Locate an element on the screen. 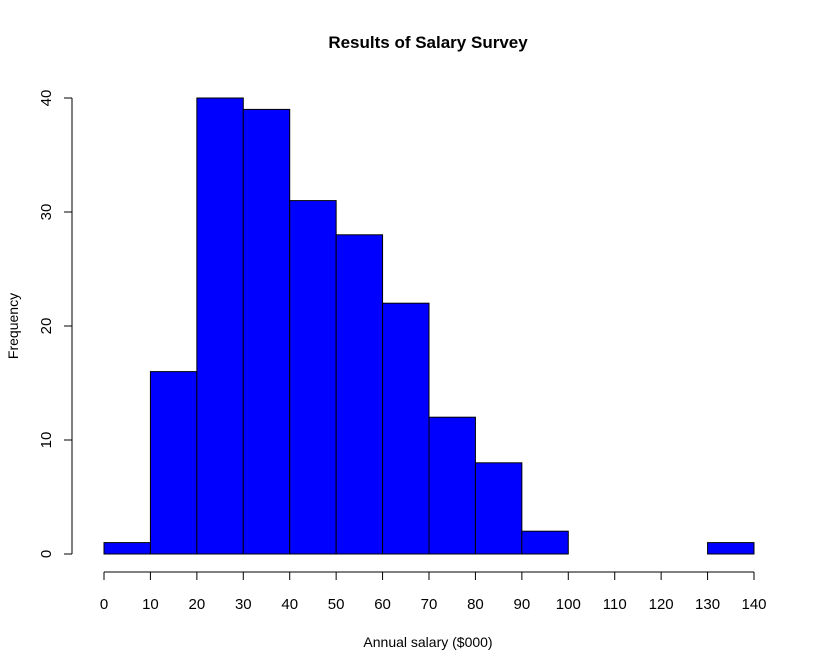  x-tick-label-60: 60 is located at coordinates (382, 604).